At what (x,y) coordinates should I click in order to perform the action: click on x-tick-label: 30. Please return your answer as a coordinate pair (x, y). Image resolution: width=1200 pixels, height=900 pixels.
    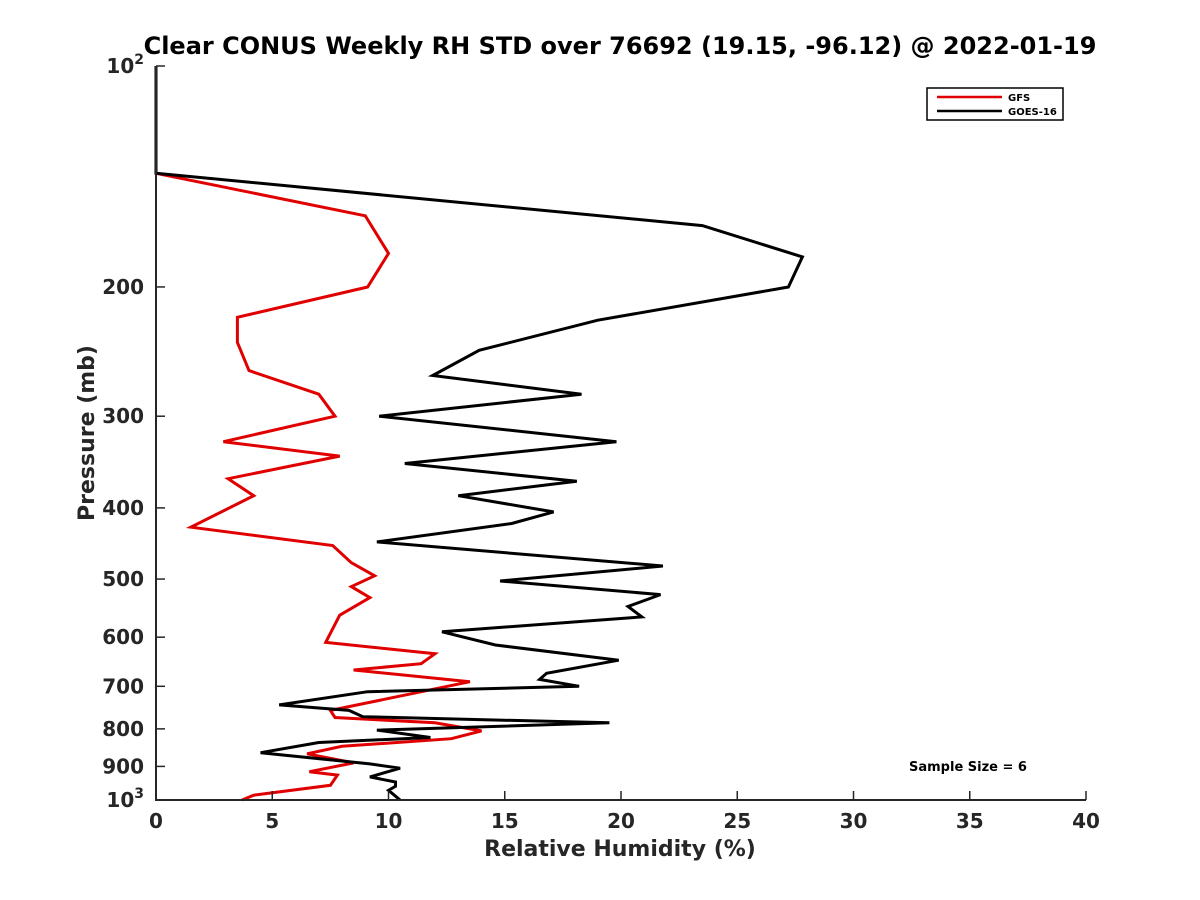
    Looking at the image, I should click on (854, 821).